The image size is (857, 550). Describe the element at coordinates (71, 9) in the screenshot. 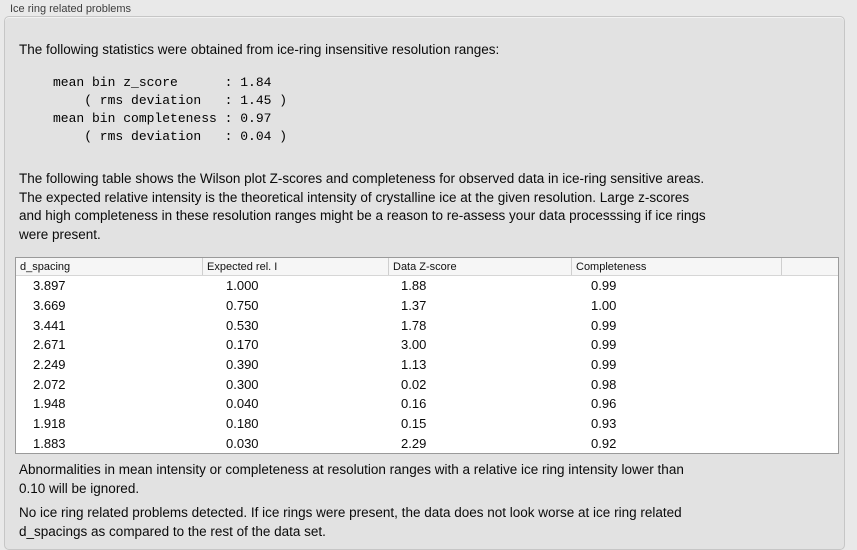

I see `group-box-label: Ice ring related problems` at that location.